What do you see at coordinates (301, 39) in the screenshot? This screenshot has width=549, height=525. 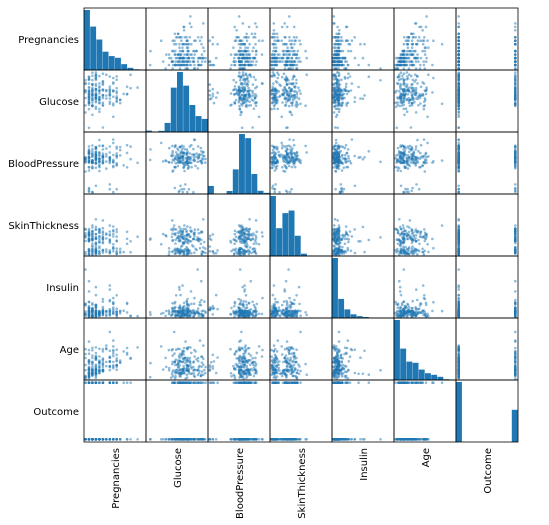 I see `cell-Pregnancies-SkinThickness` at bounding box center [301, 39].